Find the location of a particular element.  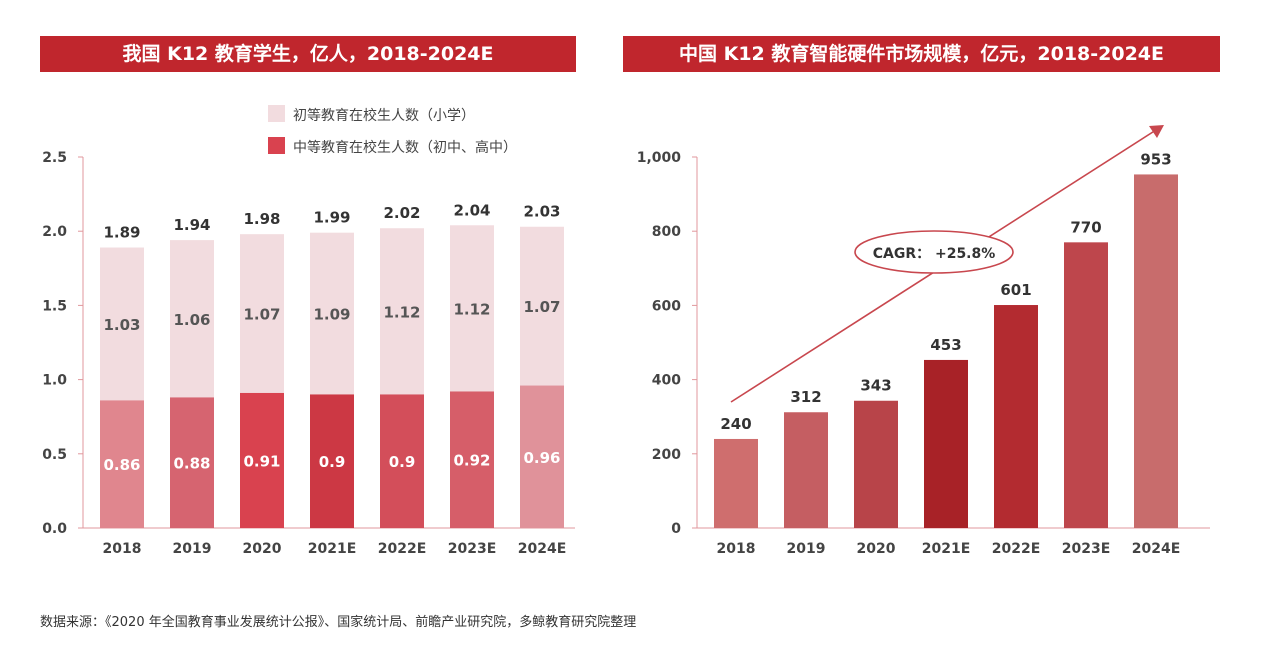

y-tick-label: 200 is located at coordinates (666, 455).